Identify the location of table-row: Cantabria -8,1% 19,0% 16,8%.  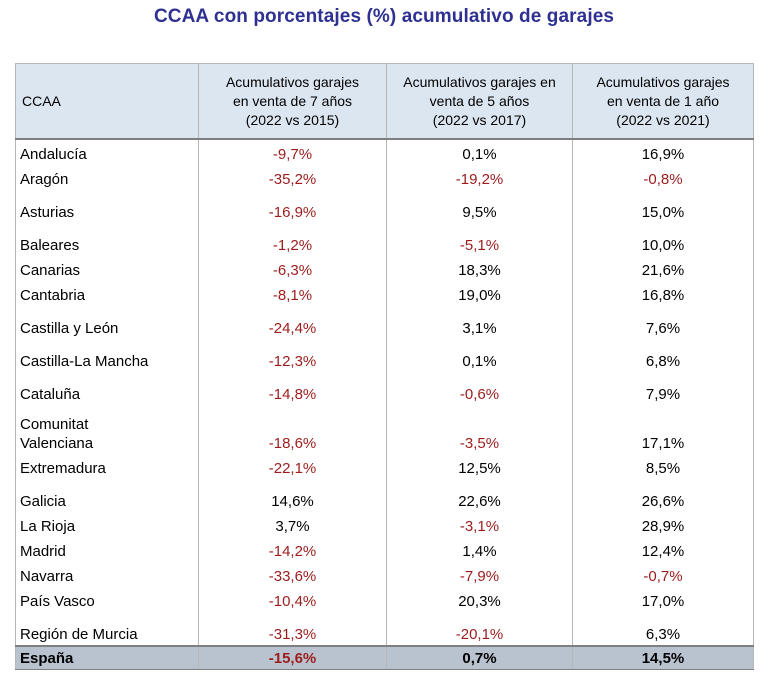
(384, 293).